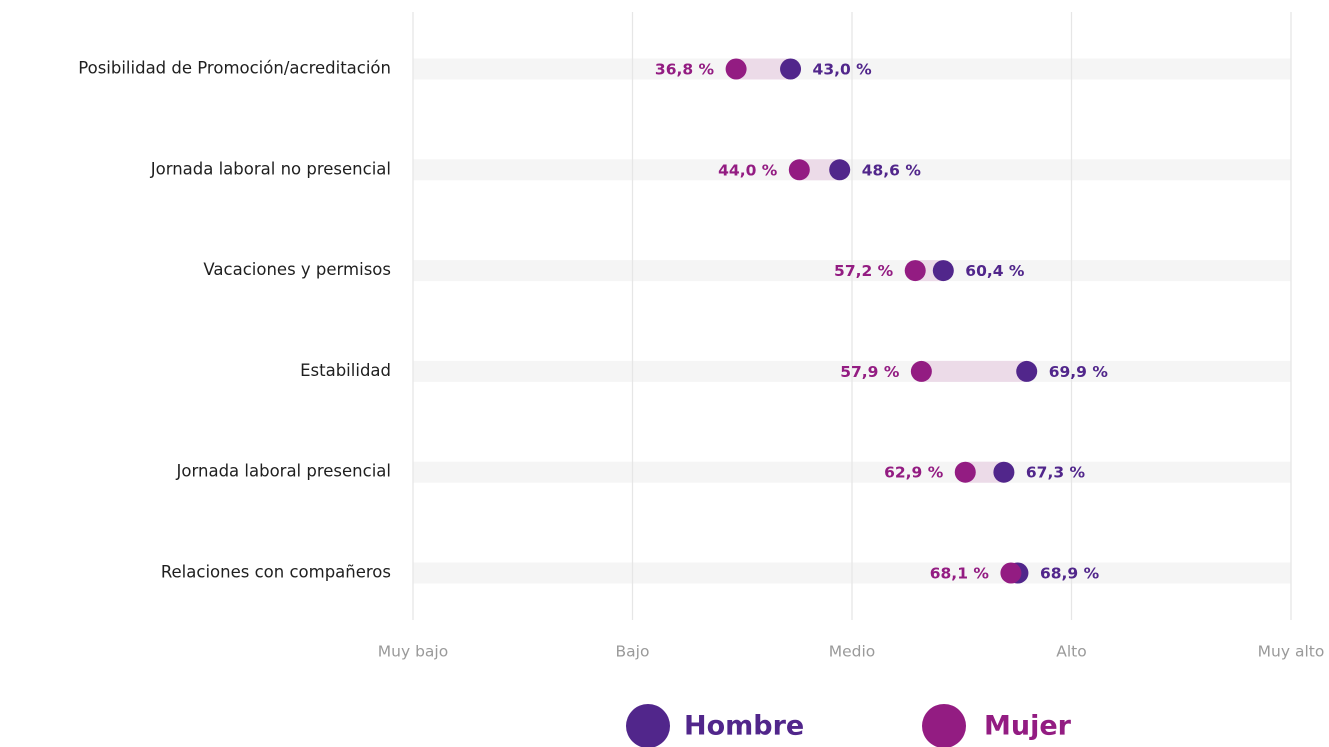 The image size is (1329, 747). What do you see at coordinates (870, 372) in the screenshot?
I see `value-label-mujer-estabilidad: 57,9 %` at bounding box center [870, 372].